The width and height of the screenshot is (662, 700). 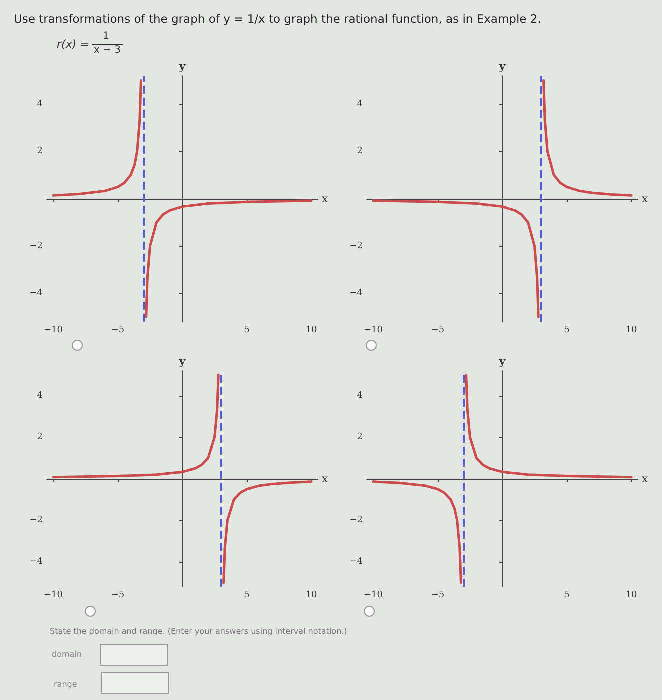 I want to click on text: x − 3, so click(x=108, y=50).